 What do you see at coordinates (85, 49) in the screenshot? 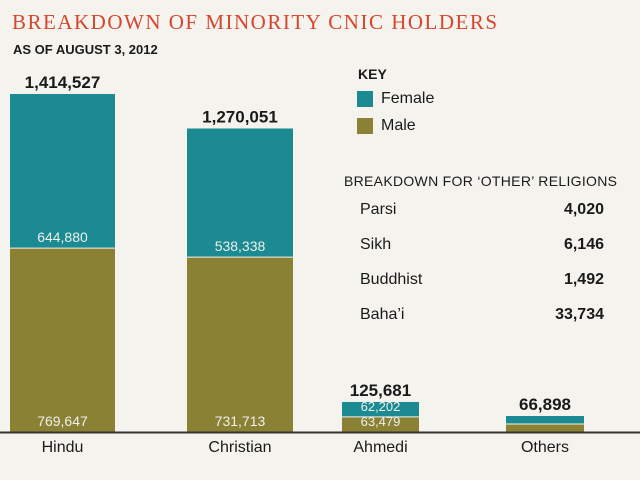
I see `chart-subtitle: AS OF AUGUST 3, 2012` at bounding box center [85, 49].